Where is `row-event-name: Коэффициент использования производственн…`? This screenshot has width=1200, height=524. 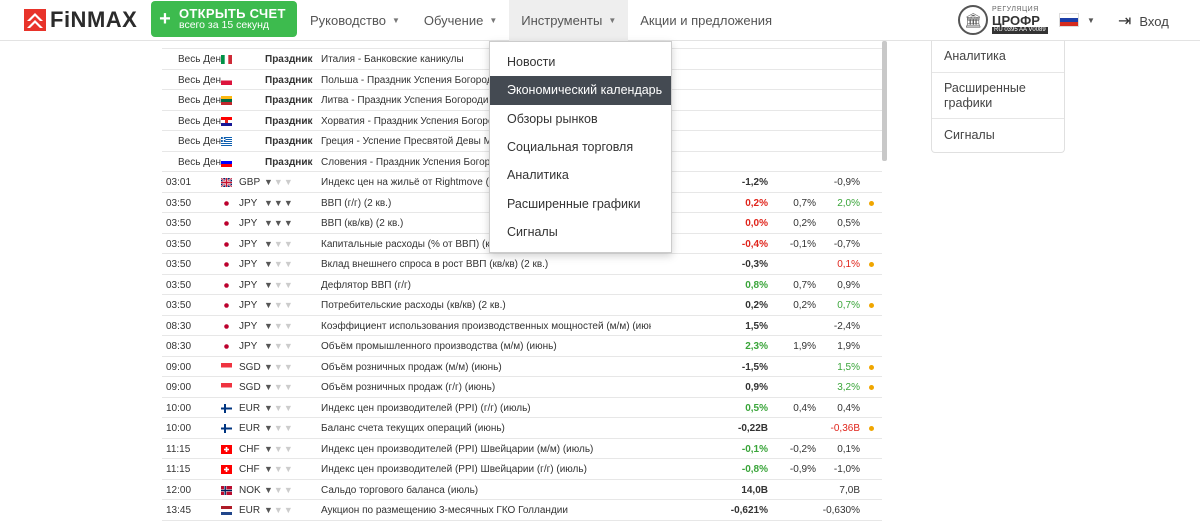
row-event-name: Коэффициент использования производственн… is located at coordinates (486, 326).